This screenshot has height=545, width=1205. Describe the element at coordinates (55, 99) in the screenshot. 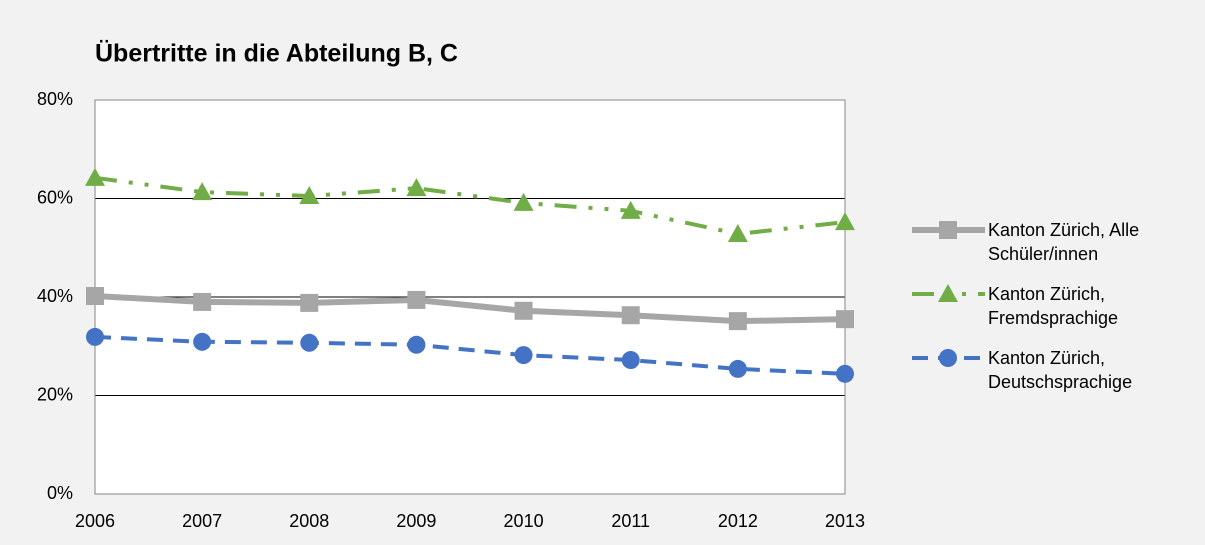

I see `y-tick-label: 80%` at that location.